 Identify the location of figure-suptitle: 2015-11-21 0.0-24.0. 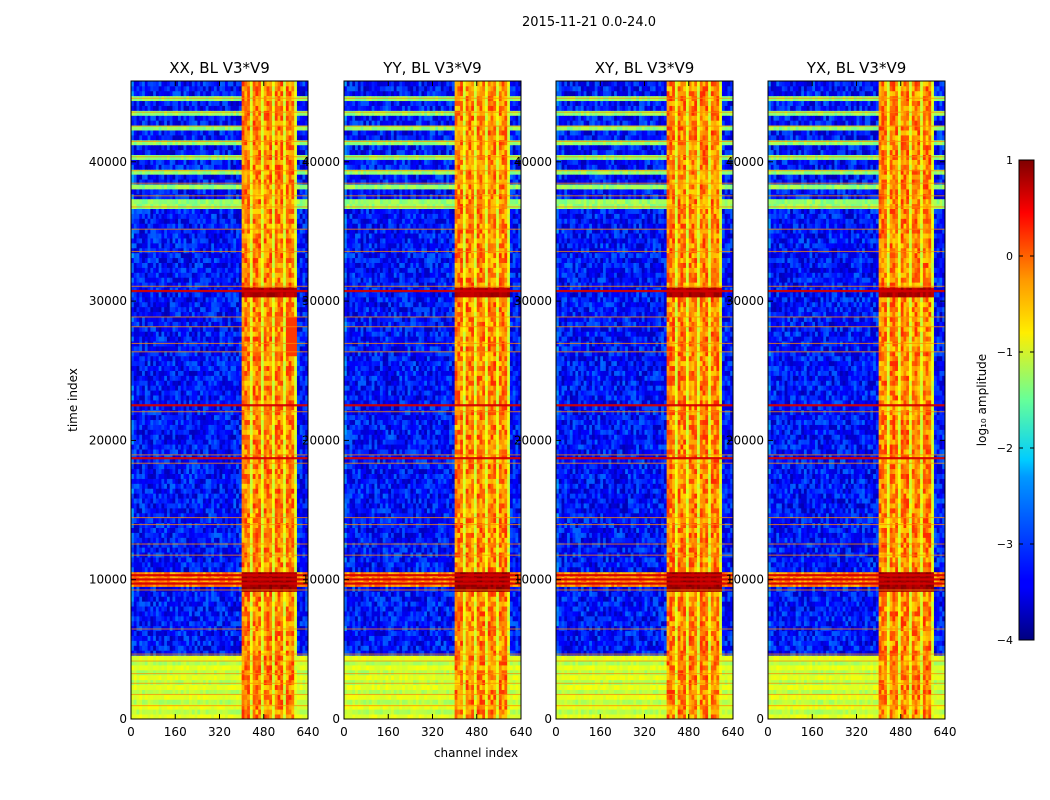
(589, 22).